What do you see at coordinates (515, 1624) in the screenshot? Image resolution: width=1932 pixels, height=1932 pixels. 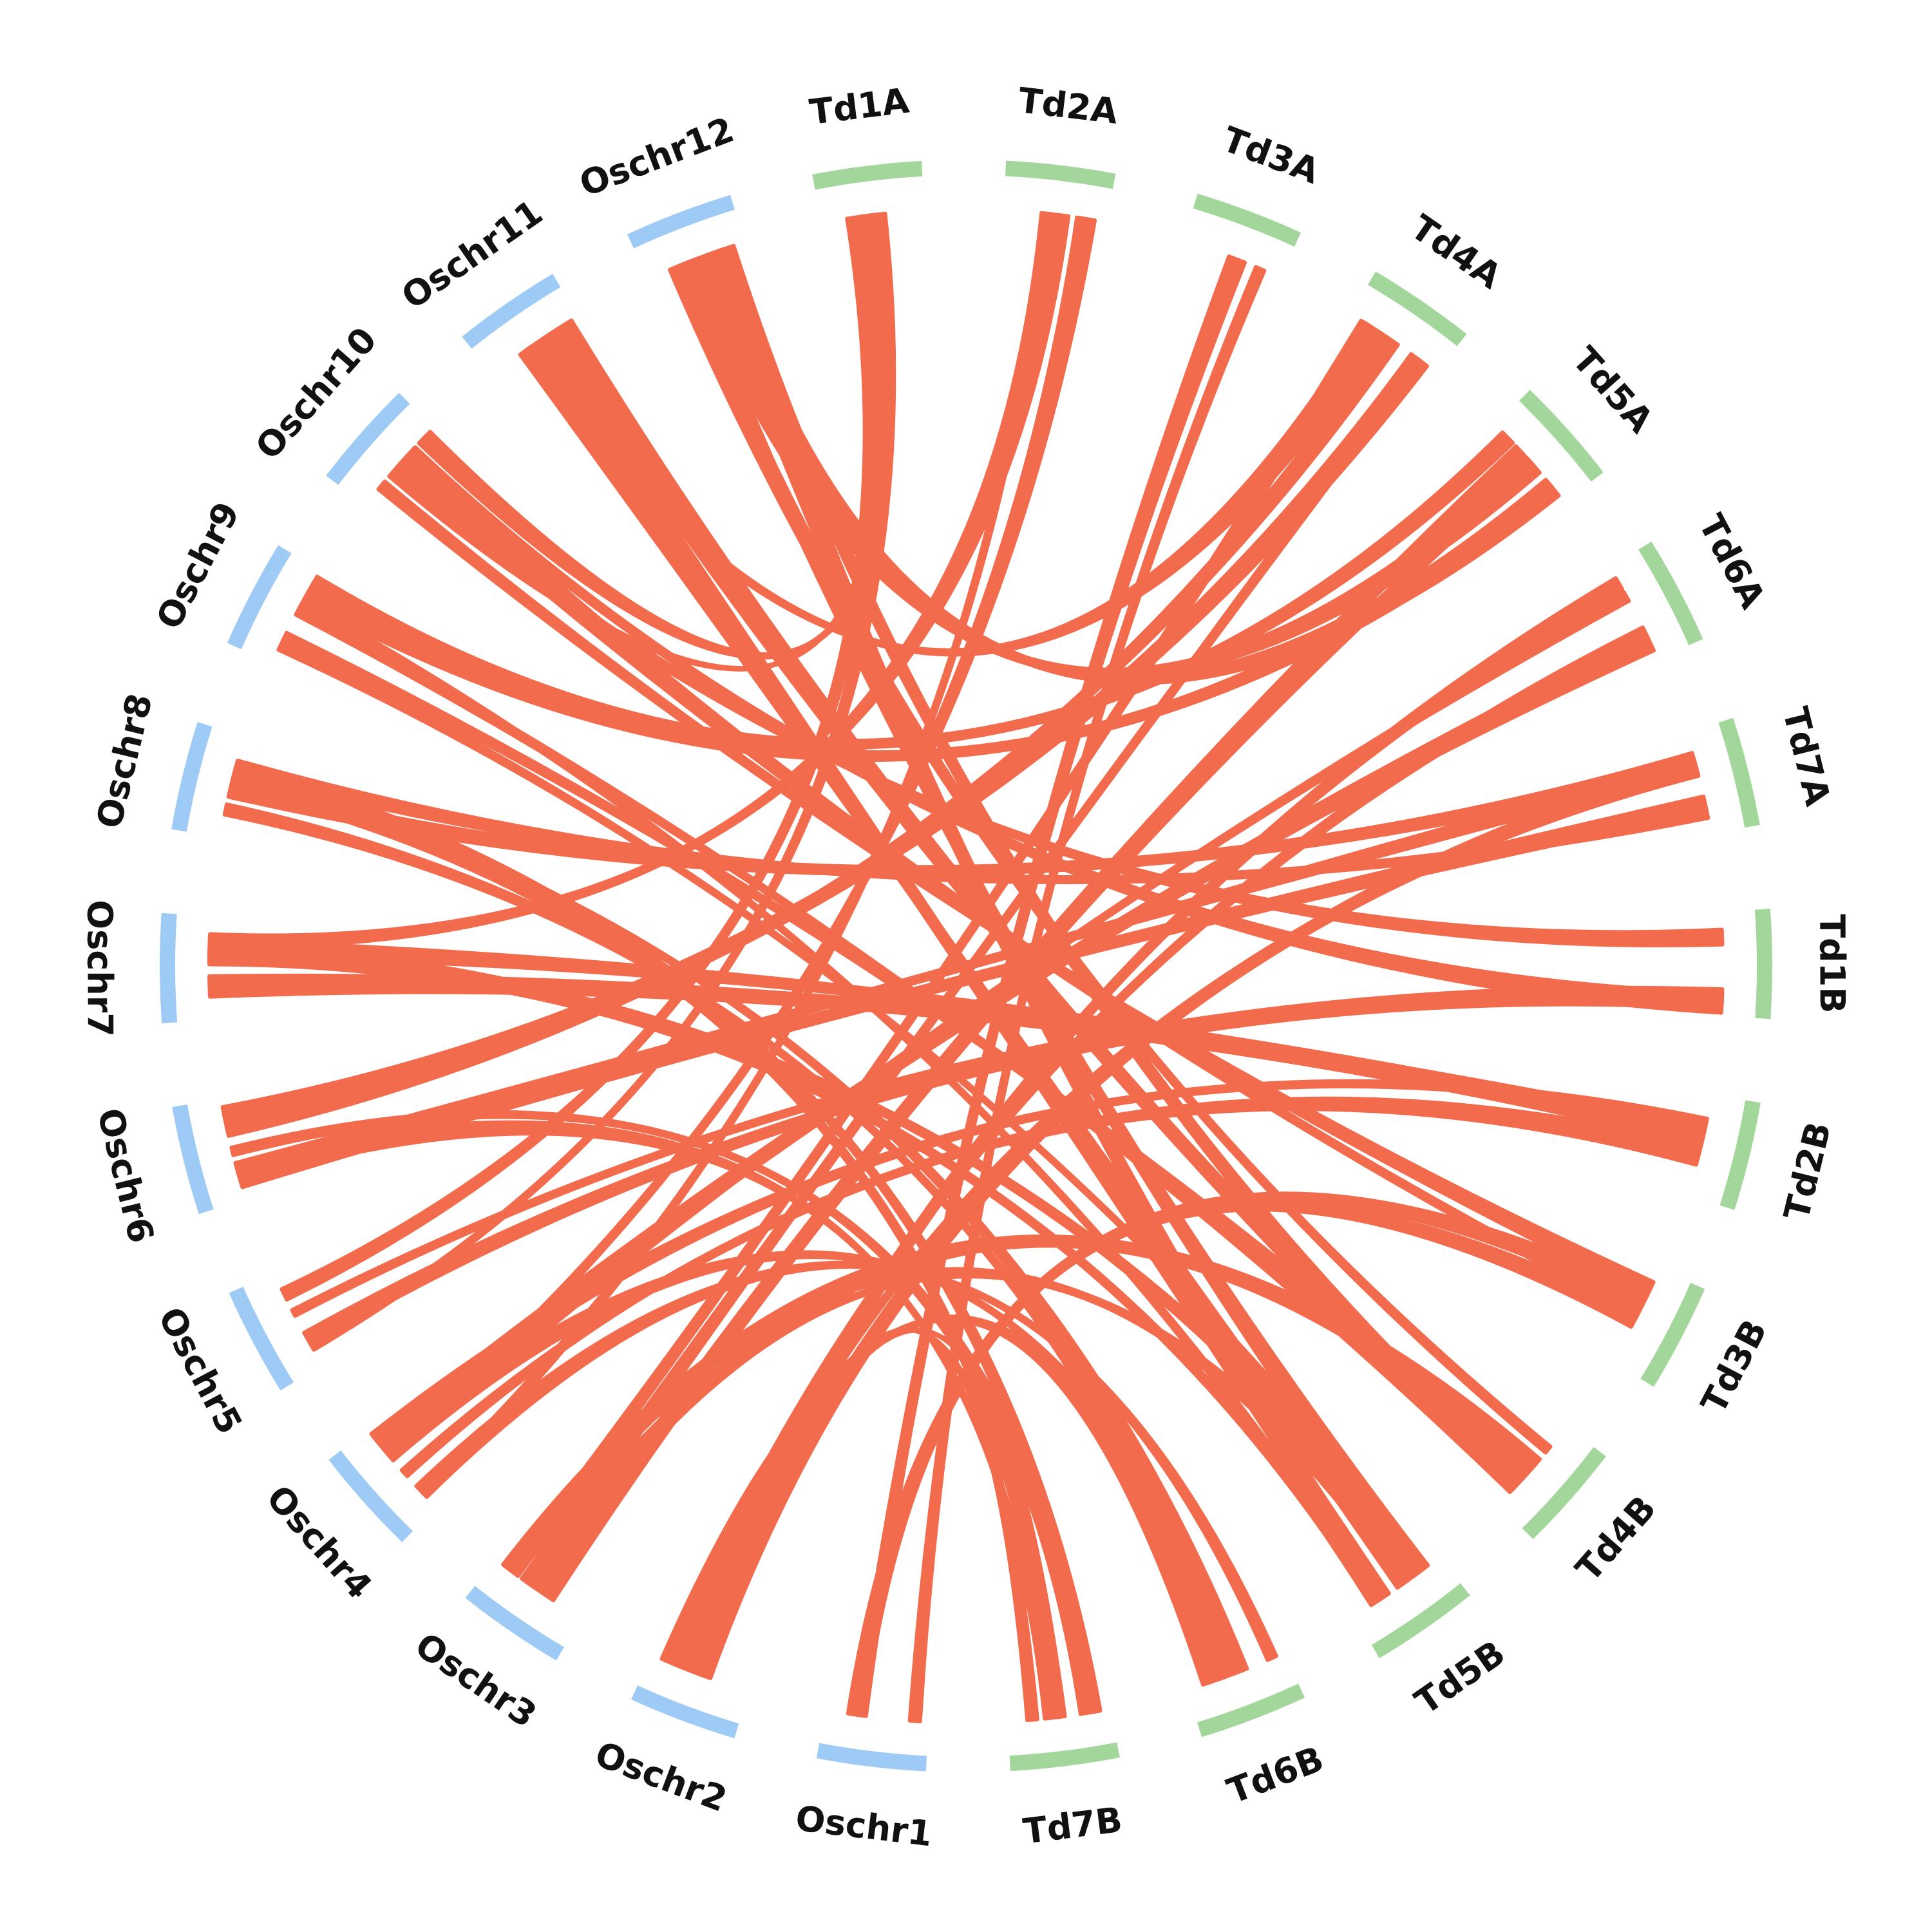 I see `chromosome-arc-oschr3` at bounding box center [515, 1624].